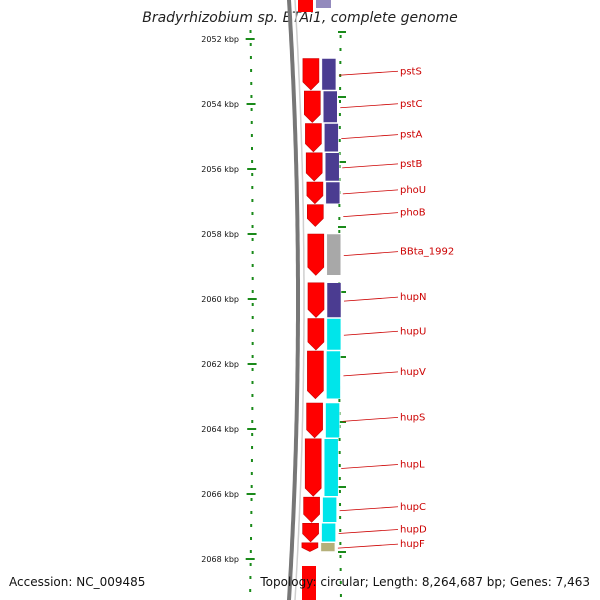  I want to click on tick-label: 2054 kbp, so click(220, 104).